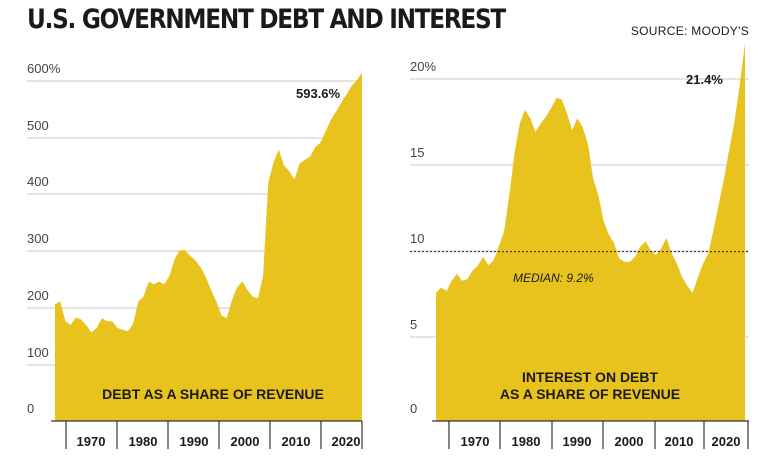  What do you see at coordinates (553, 278) in the screenshot?
I see `interest-median-label: MEDIAN: 9.2%` at bounding box center [553, 278].